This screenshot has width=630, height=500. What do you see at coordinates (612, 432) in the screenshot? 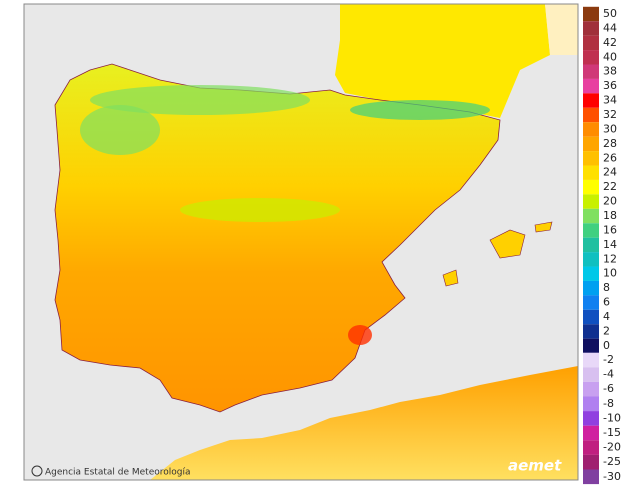
I see `legend-label: -15` at bounding box center [612, 432].